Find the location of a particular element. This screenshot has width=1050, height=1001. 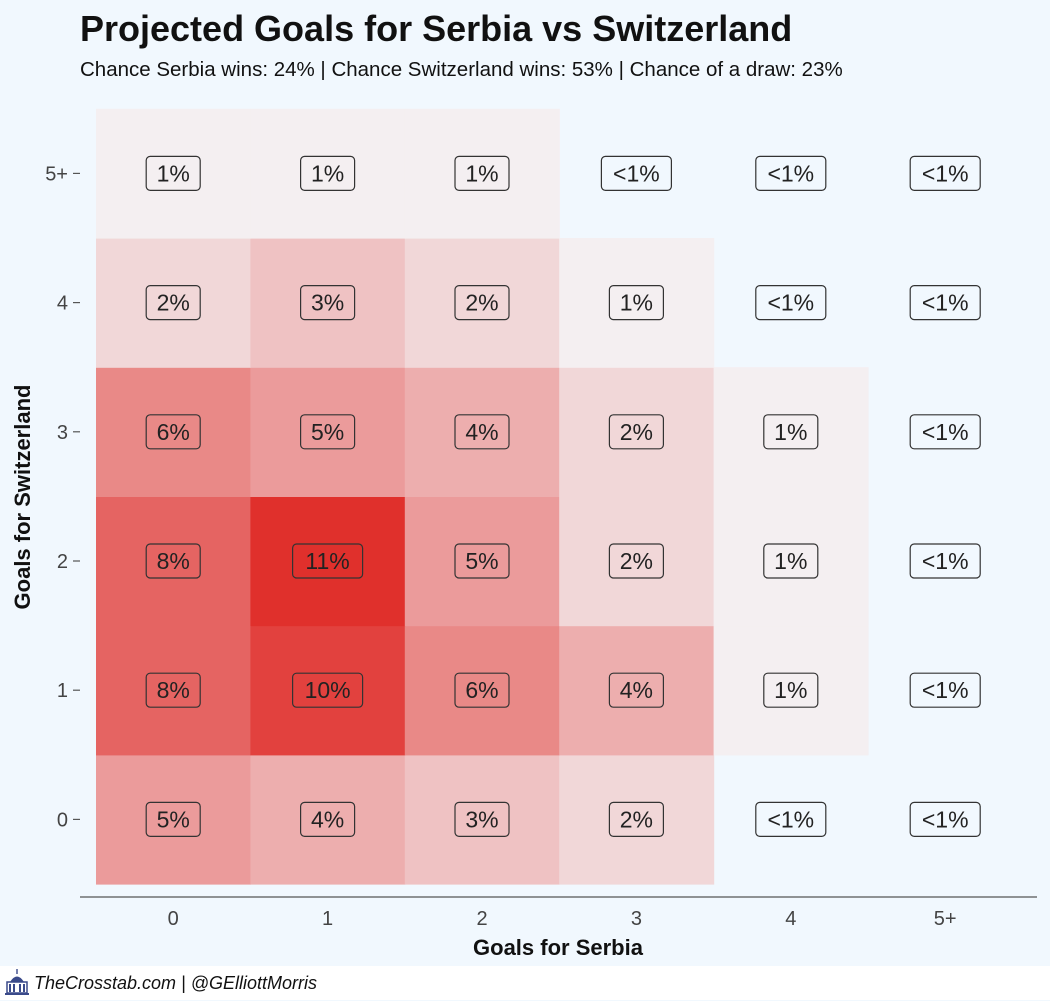

value-label: 5% is located at coordinates (173, 819).